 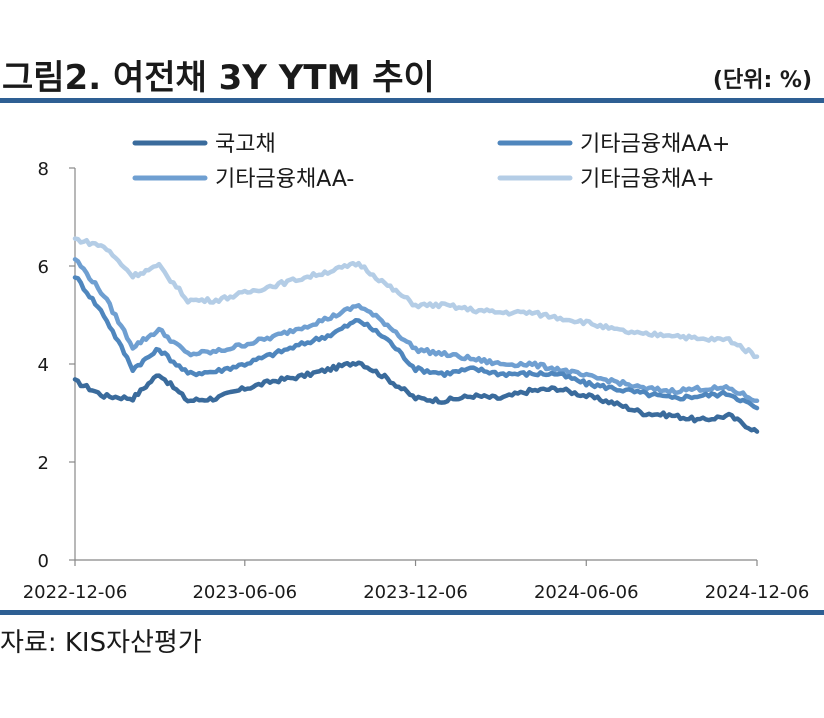 What do you see at coordinates (415, 592) in the screenshot?
I see `x-tick-label: 2023-12-06` at bounding box center [415, 592].